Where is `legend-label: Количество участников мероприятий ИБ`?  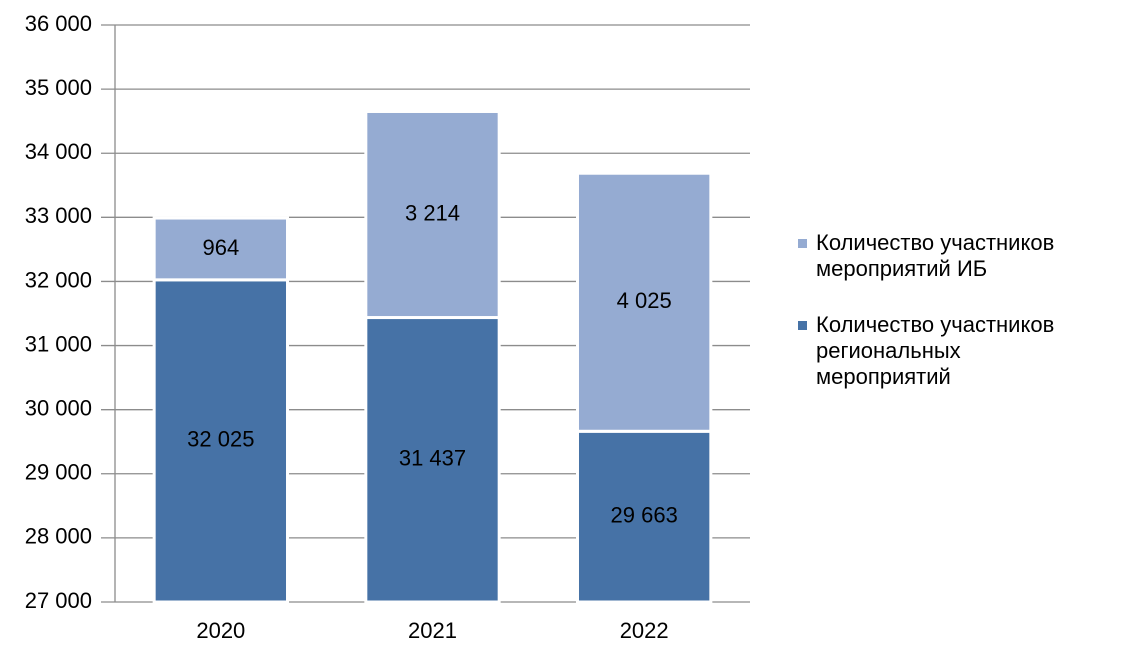 legend-label: Количество участников мероприятий ИБ is located at coordinates (935, 255).